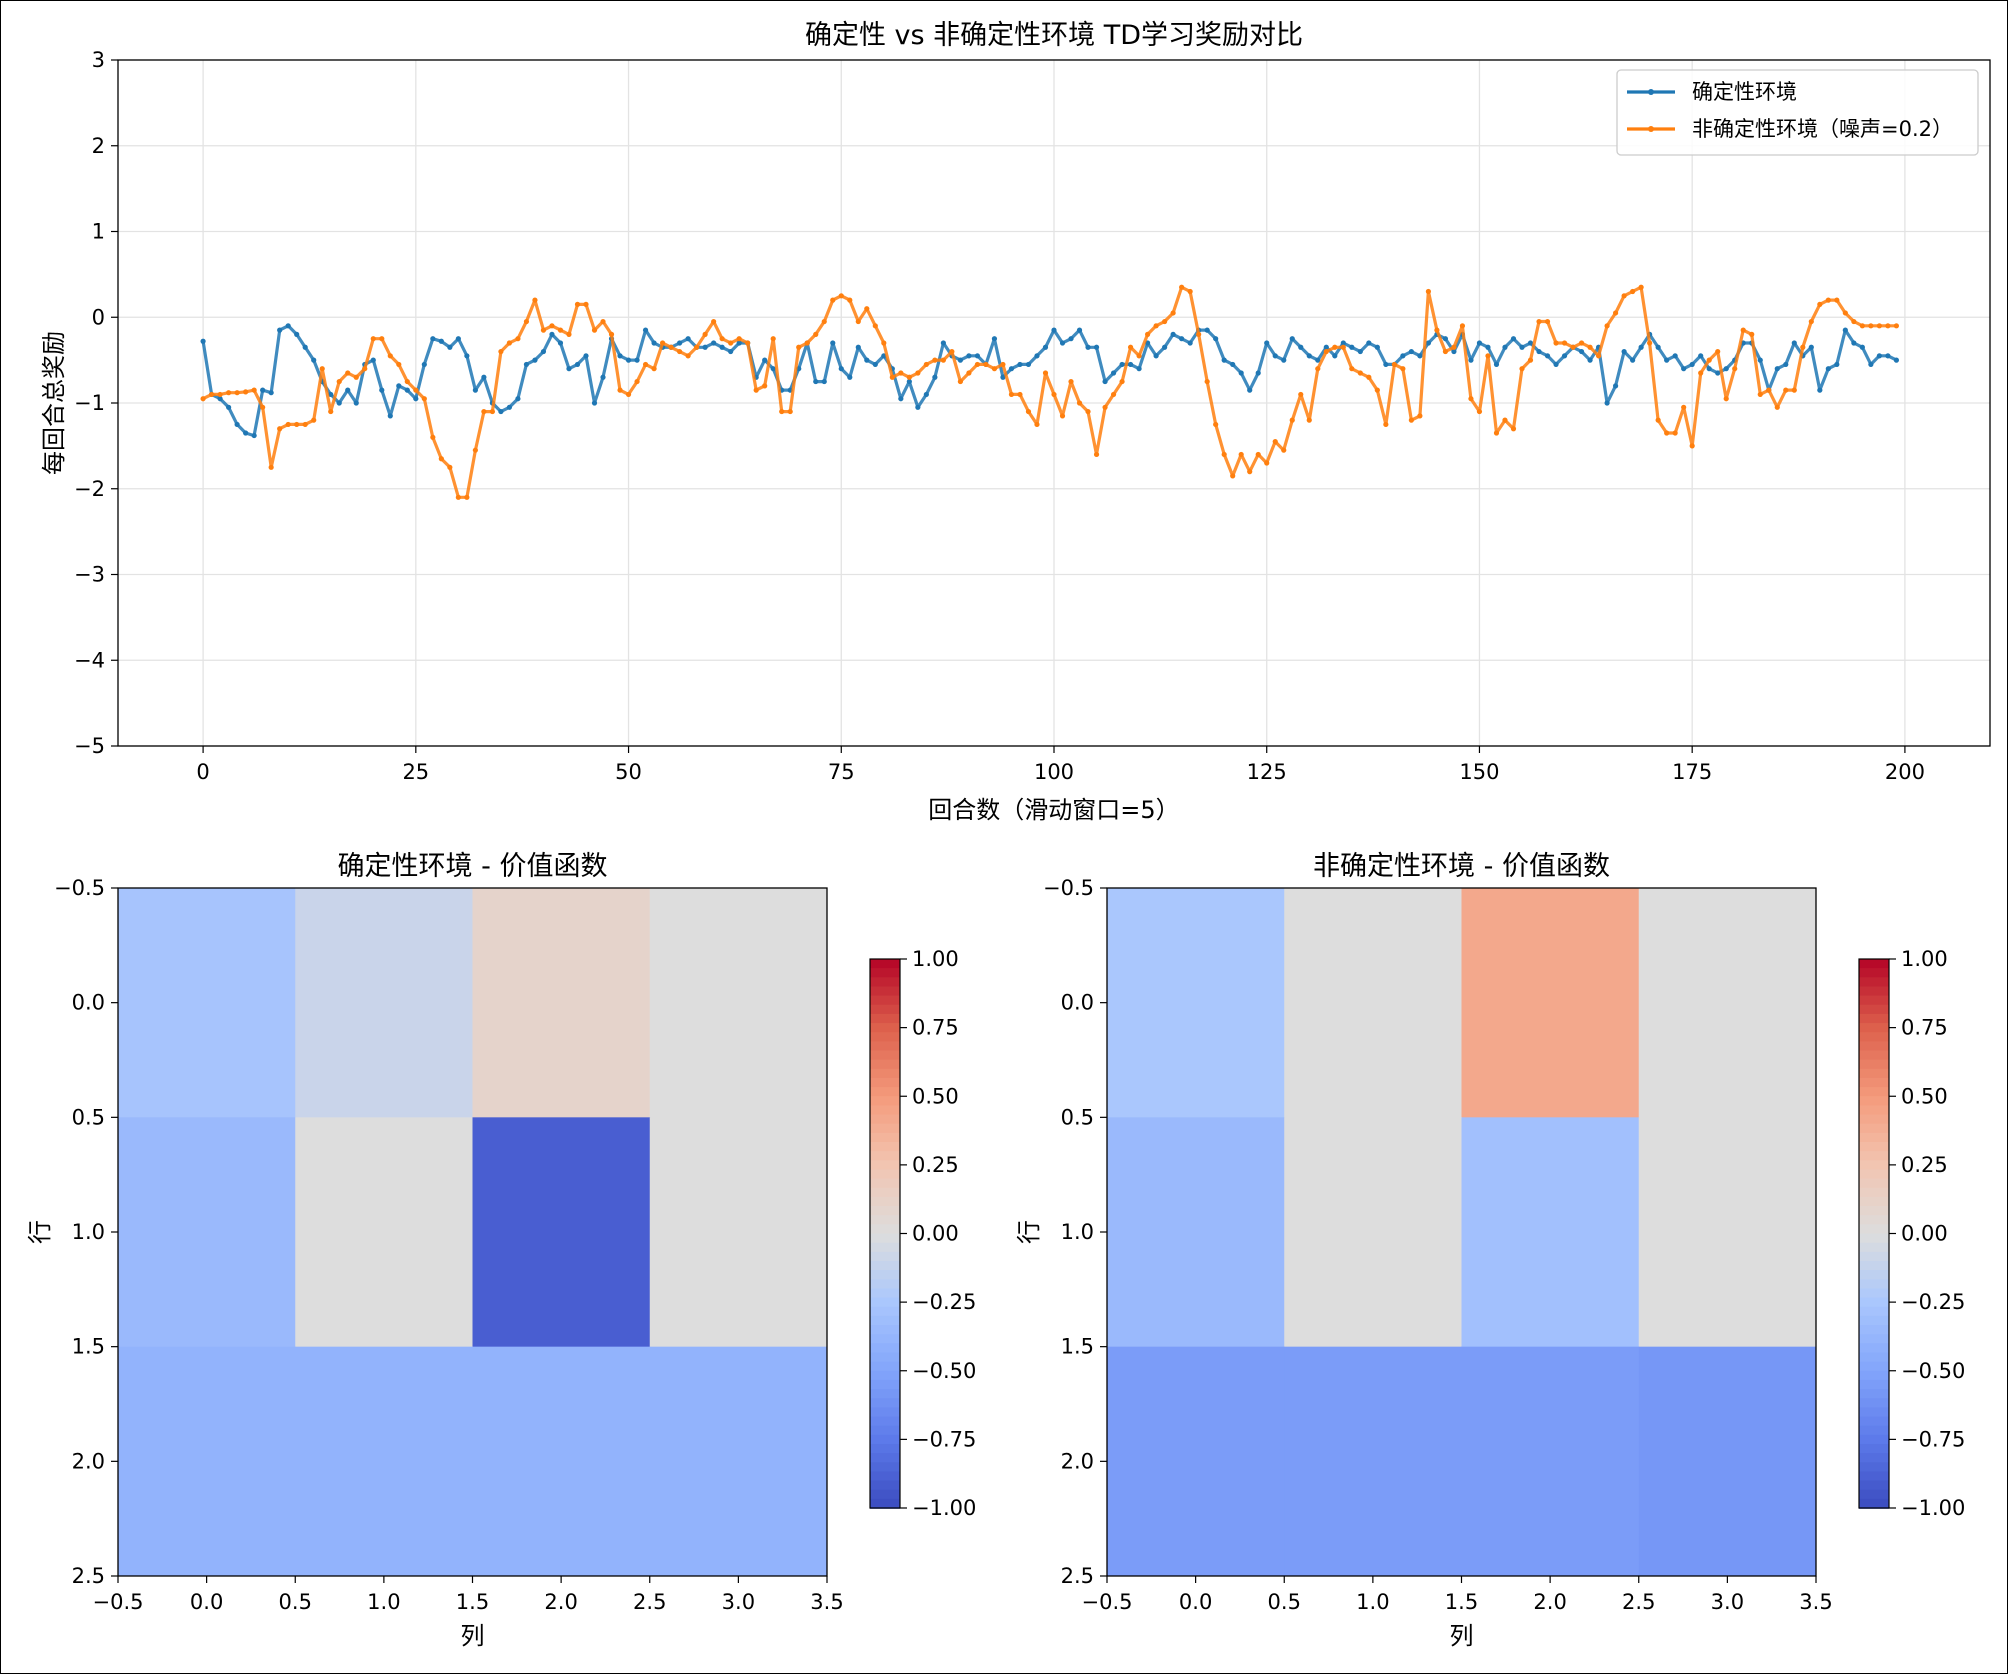 The height and width of the screenshot is (1676, 2010). What do you see at coordinates (98, 60) in the screenshot?
I see `y-tick-label: 3` at bounding box center [98, 60].